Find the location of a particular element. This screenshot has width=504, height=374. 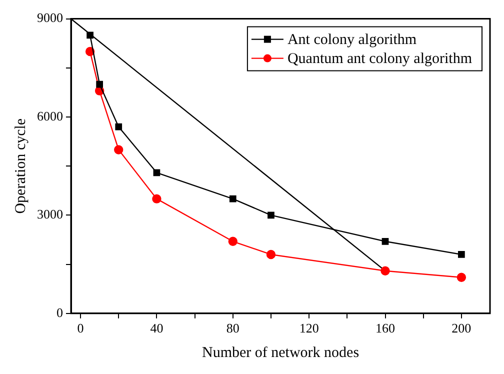

x-tick-label: 40 is located at coordinates (157, 328).